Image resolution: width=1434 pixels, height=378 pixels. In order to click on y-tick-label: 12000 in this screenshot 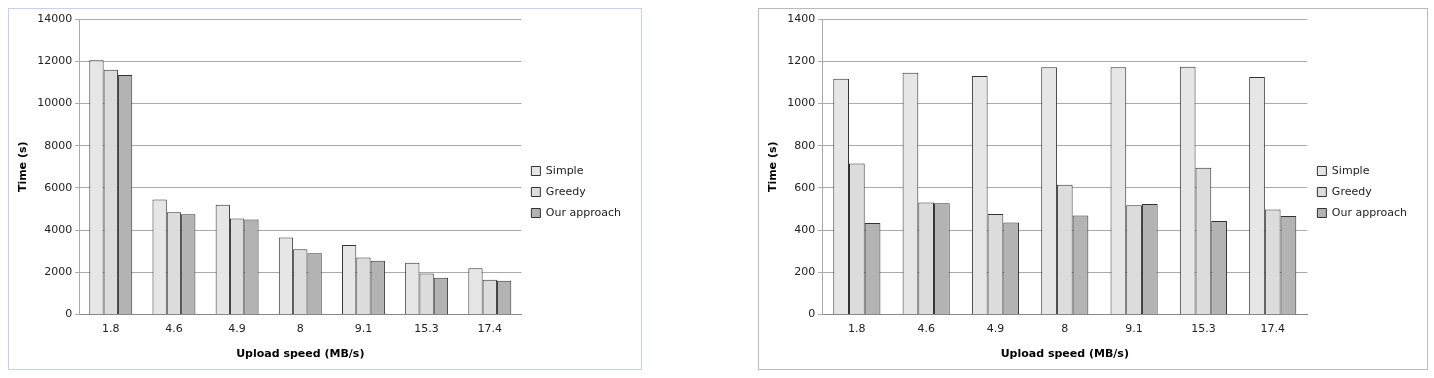, I will do `click(55, 61)`.